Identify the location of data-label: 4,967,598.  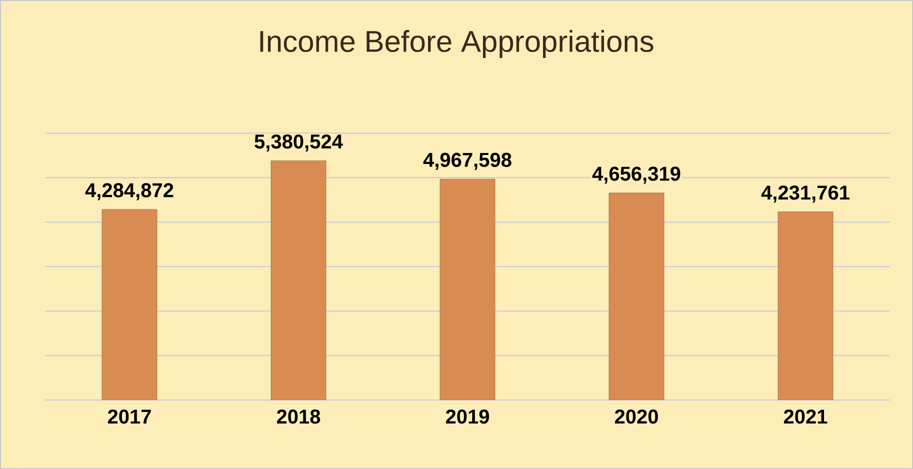
(467, 161).